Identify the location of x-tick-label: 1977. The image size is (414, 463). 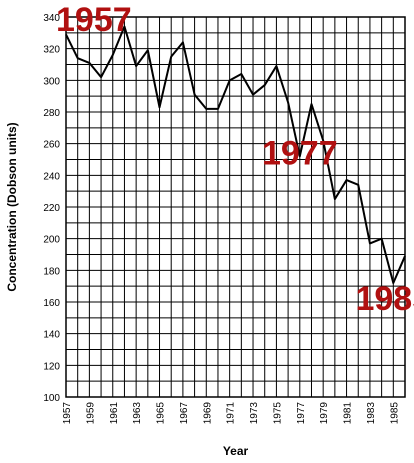
(301, 413).